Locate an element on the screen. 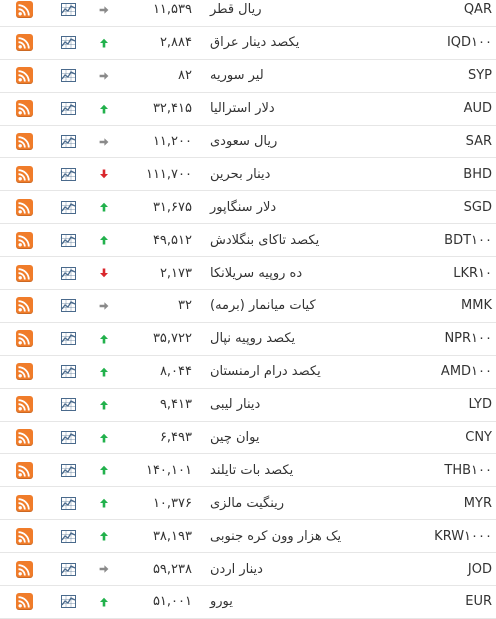  currency-code: LKR۱۰ is located at coordinates (472, 273).